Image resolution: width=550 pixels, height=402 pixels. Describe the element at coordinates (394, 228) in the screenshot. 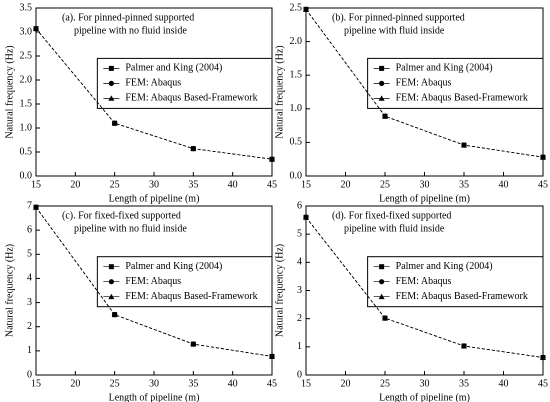

I see `panel-title: pipeline with fluid inside` at that location.